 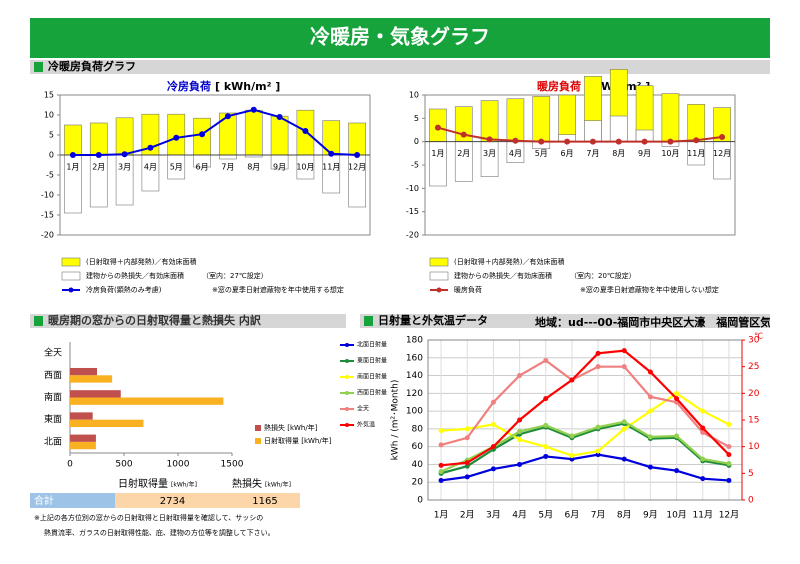 I want to click on legend-label: 熱損失 [kWh/年], so click(x=291, y=427).